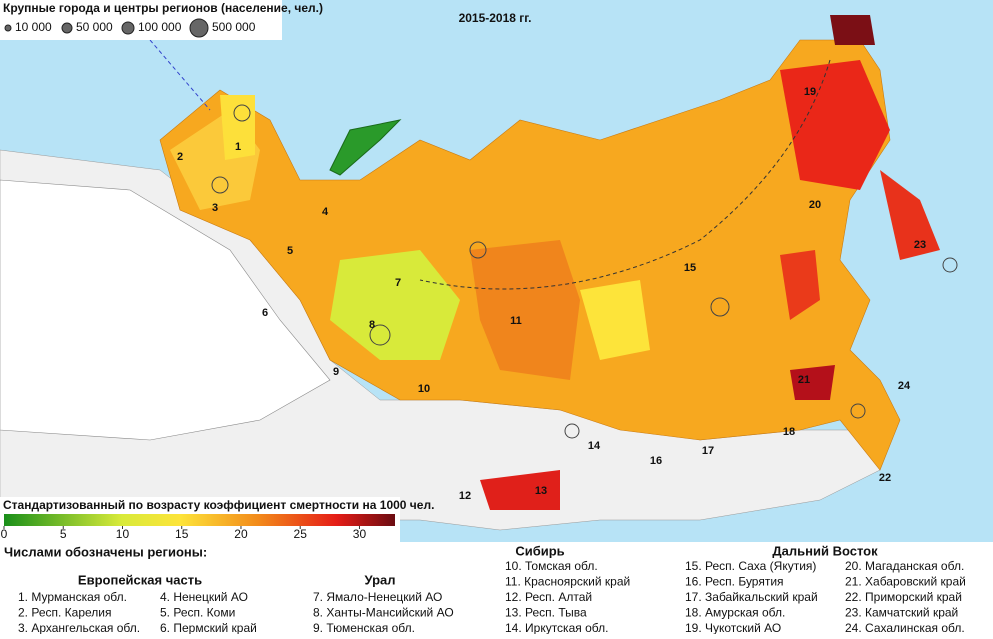 This screenshot has height=639, width=993. I want to click on region-number: 20, so click(815, 205).